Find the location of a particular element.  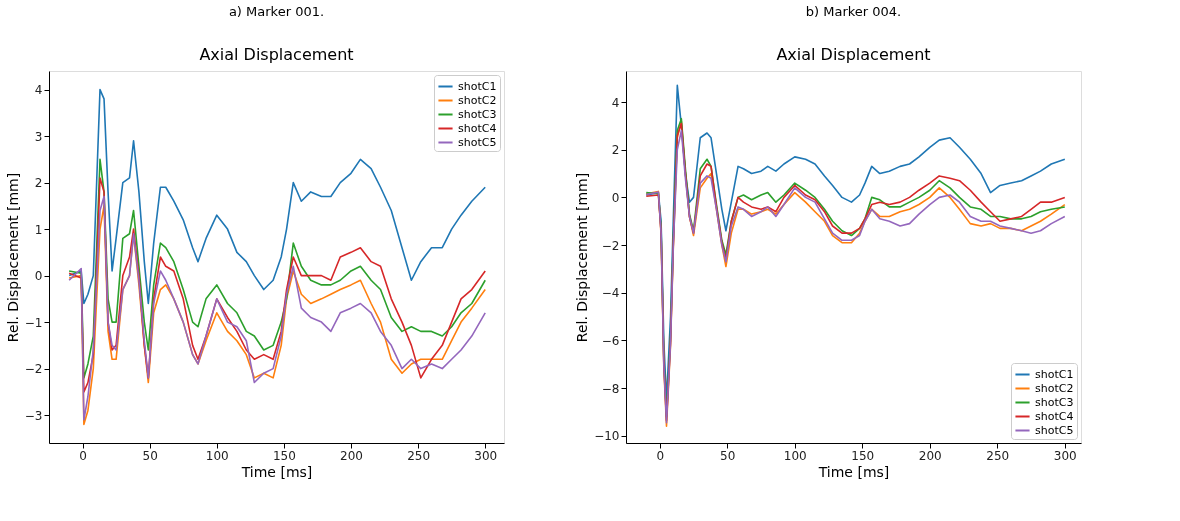

y-tick-label: −6 is located at coordinates (610, 340).